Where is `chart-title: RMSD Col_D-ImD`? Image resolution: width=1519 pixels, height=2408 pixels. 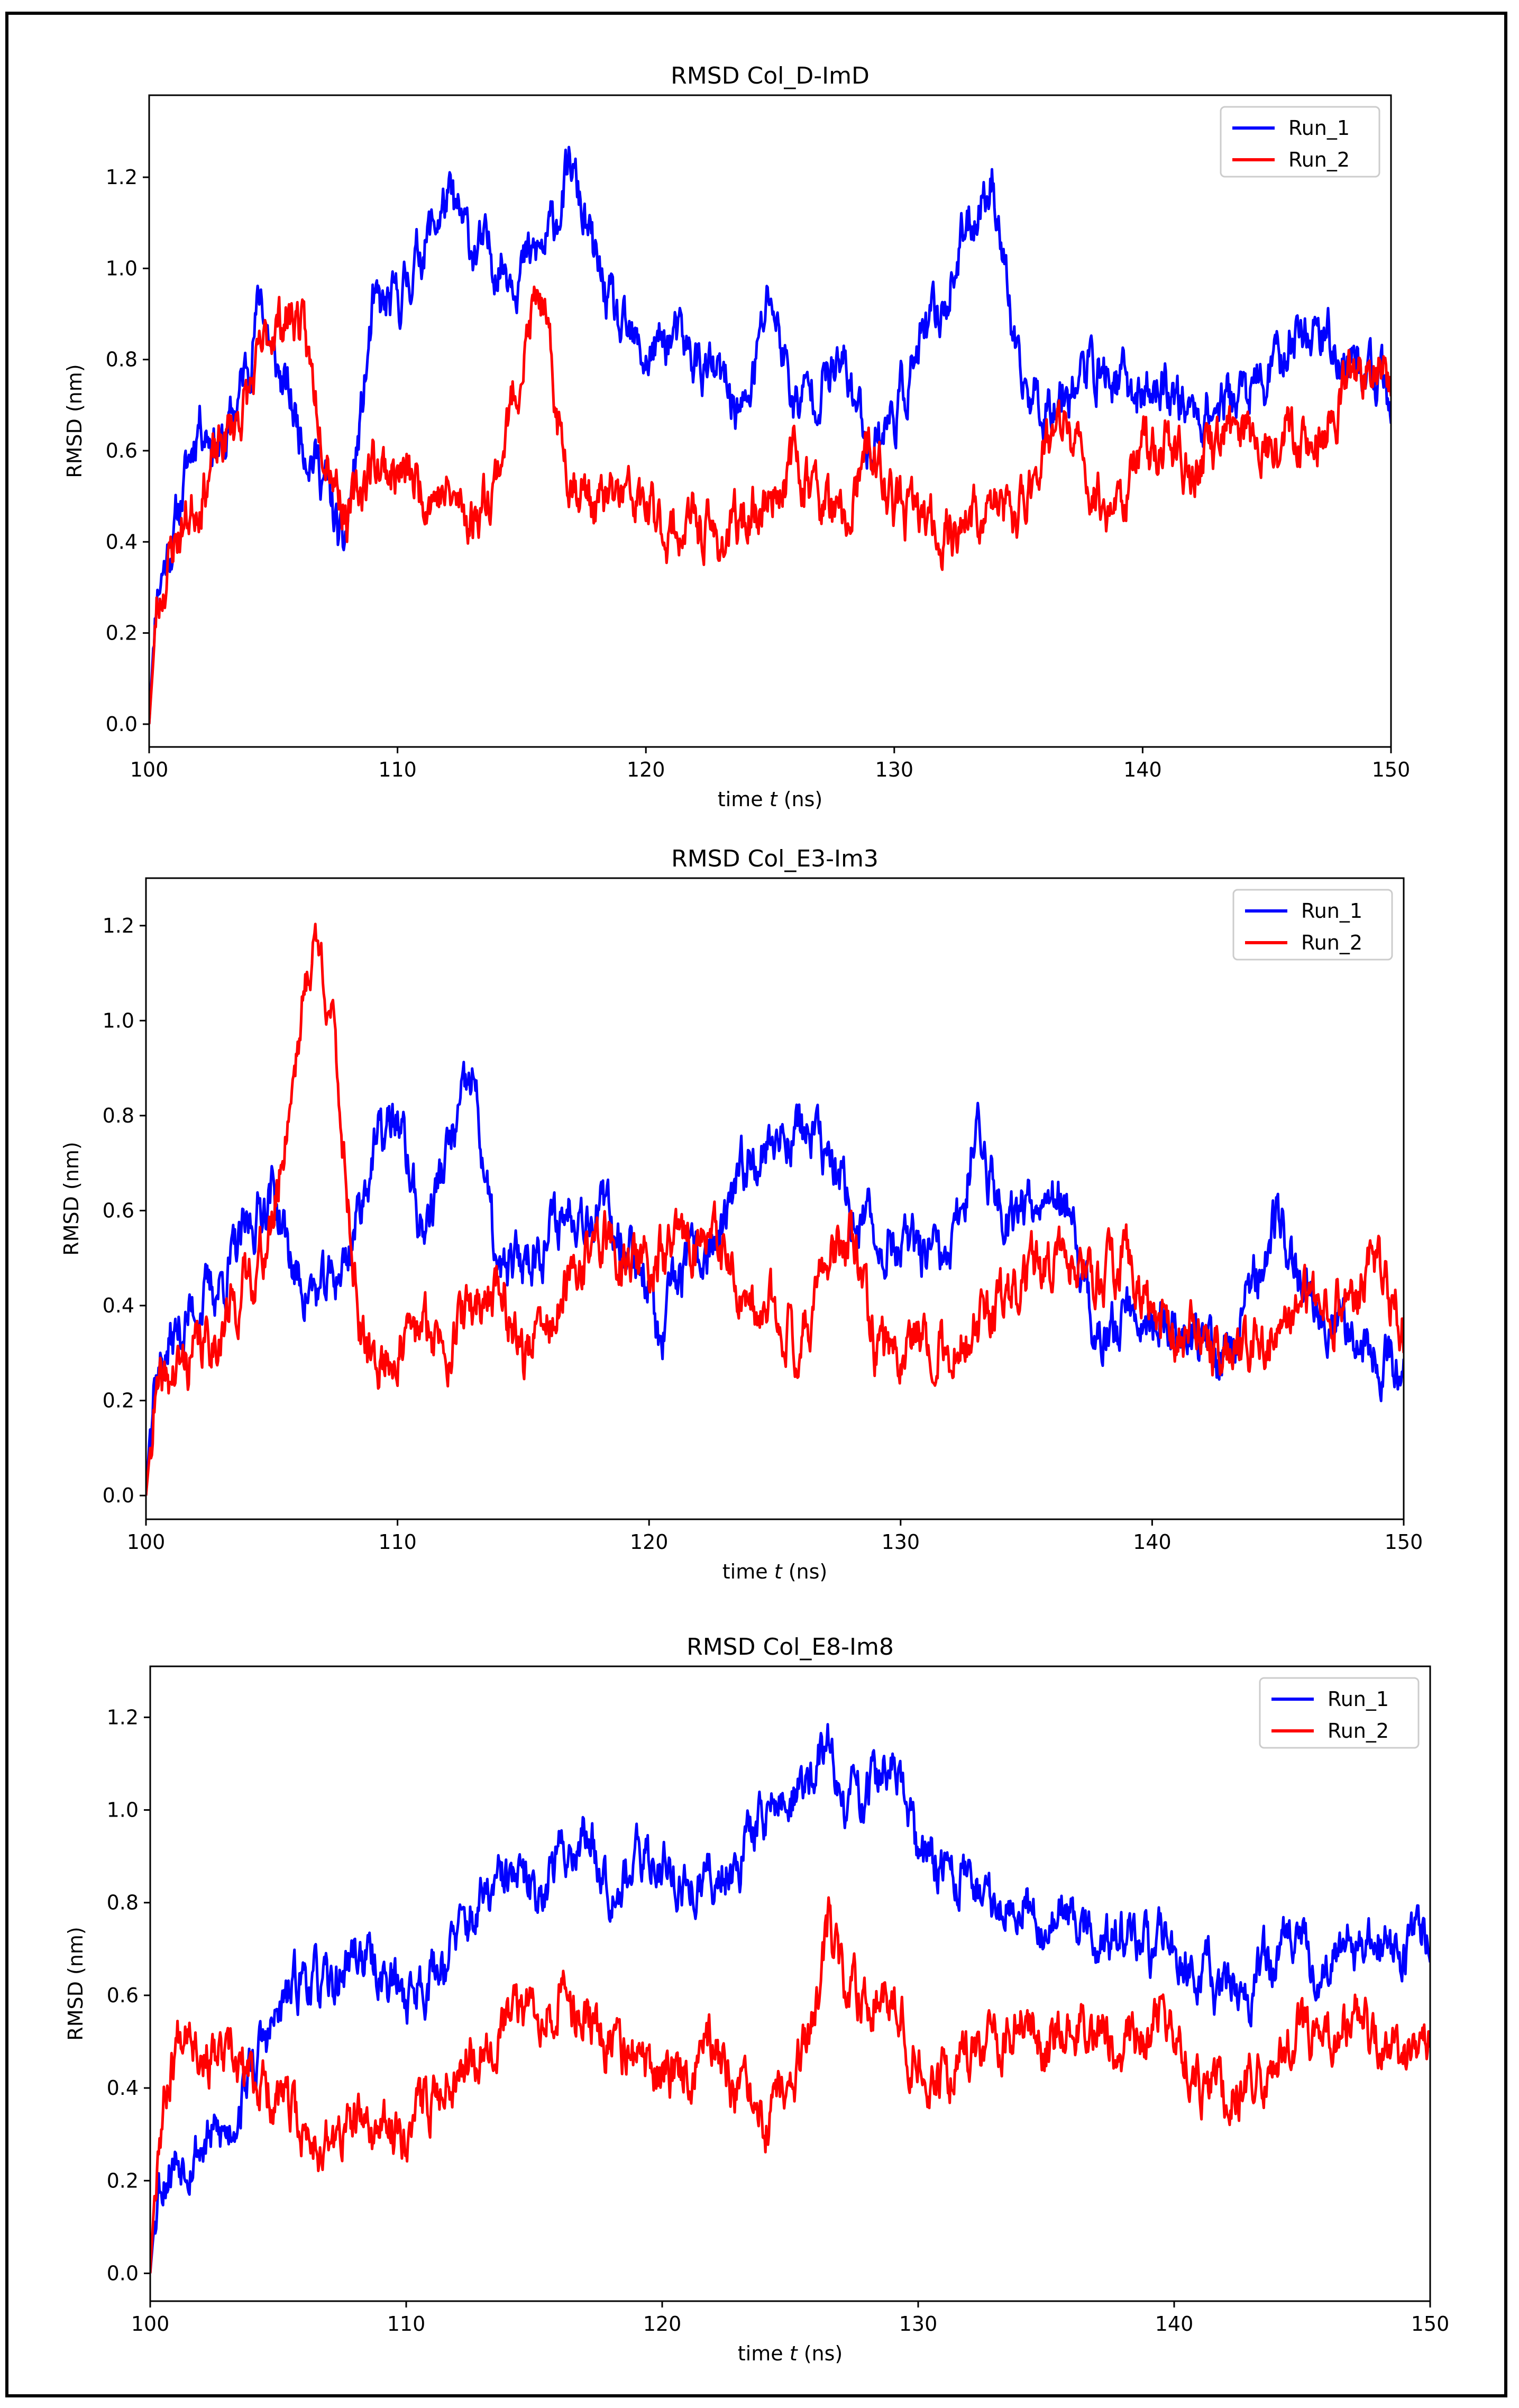 chart-title: RMSD Col_D-ImD is located at coordinates (770, 75).